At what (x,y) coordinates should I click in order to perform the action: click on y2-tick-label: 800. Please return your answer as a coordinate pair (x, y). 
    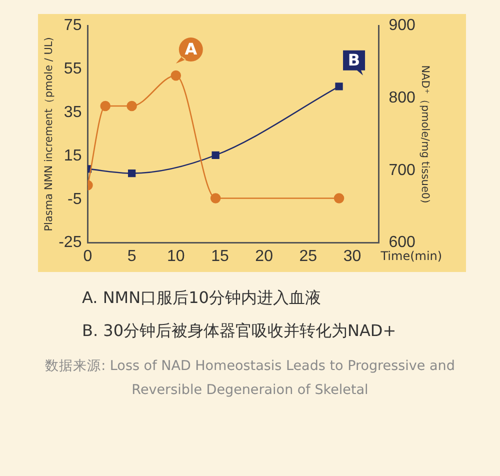
    Looking at the image, I should click on (402, 97).